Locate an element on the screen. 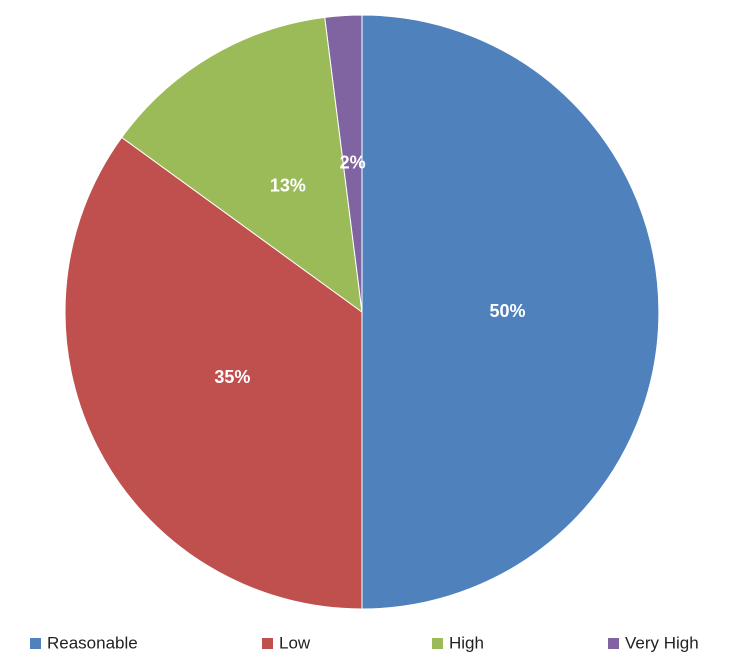  legend-label: Very High is located at coordinates (662, 642).